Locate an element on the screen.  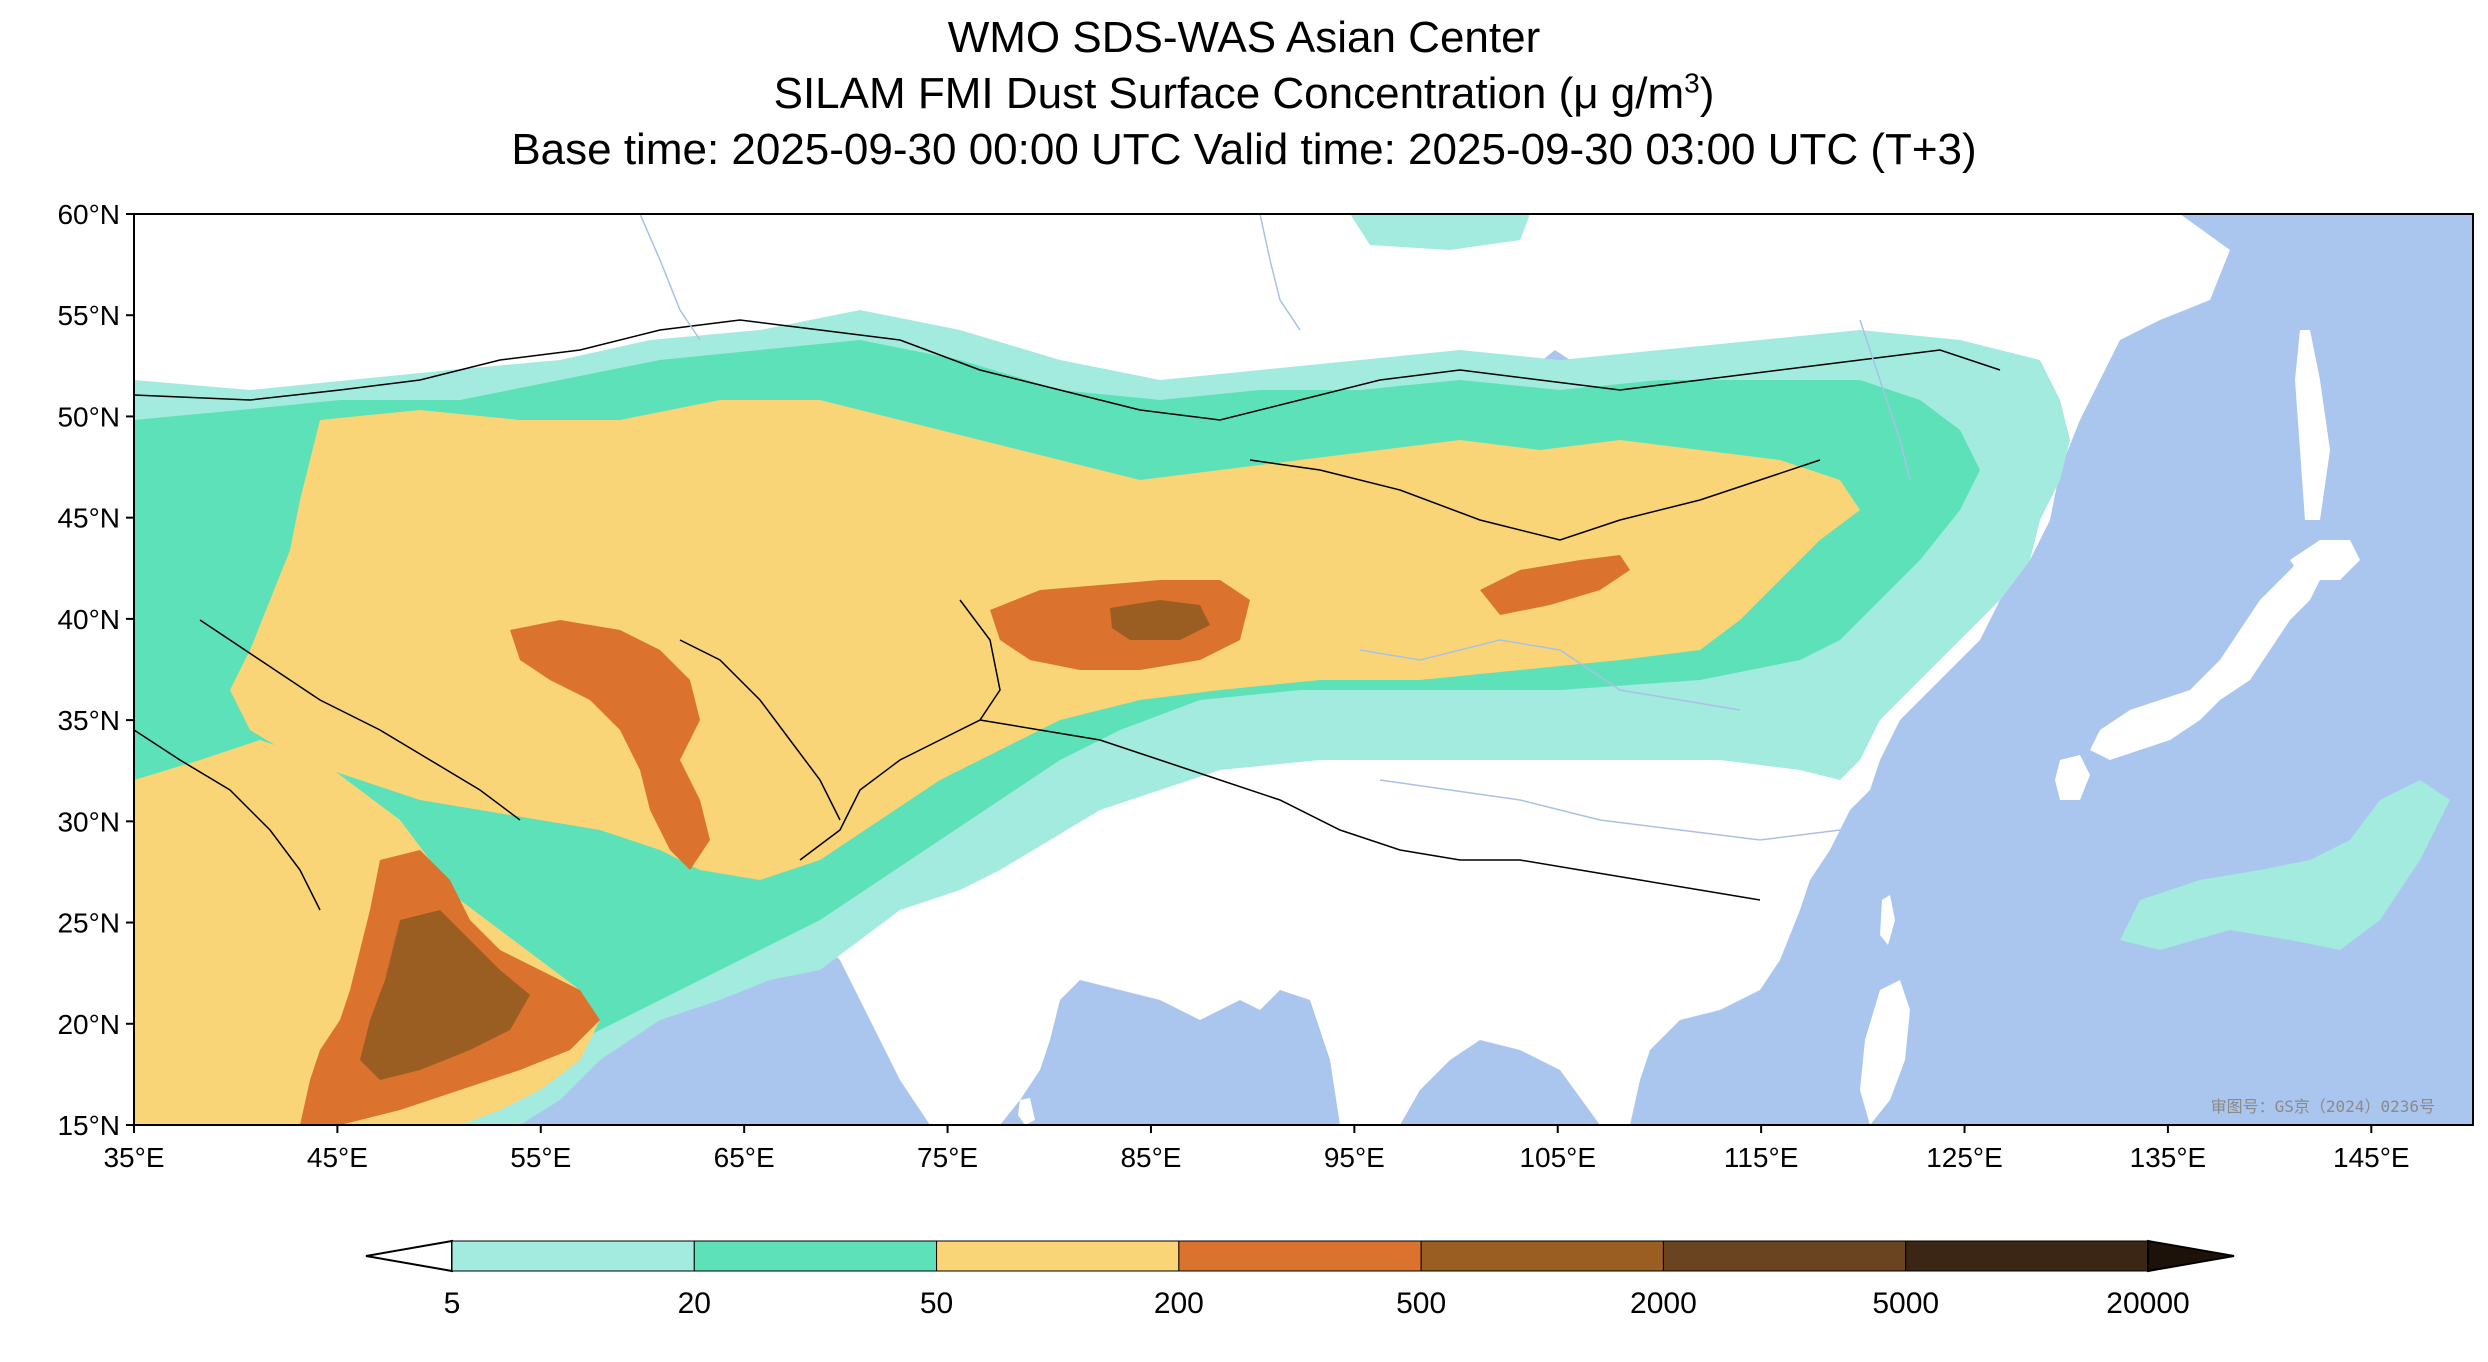
colorbar-tick-label: 500 is located at coordinates (1421, 1303).